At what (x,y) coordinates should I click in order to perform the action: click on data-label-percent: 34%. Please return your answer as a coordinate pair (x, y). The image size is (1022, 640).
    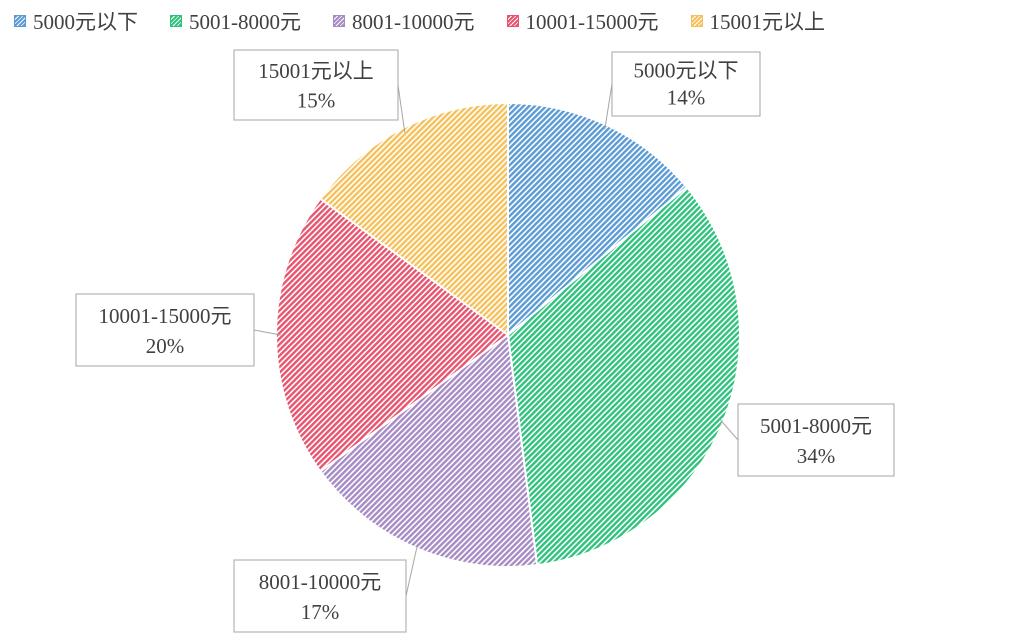
    Looking at the image, I should click on (816, 456).